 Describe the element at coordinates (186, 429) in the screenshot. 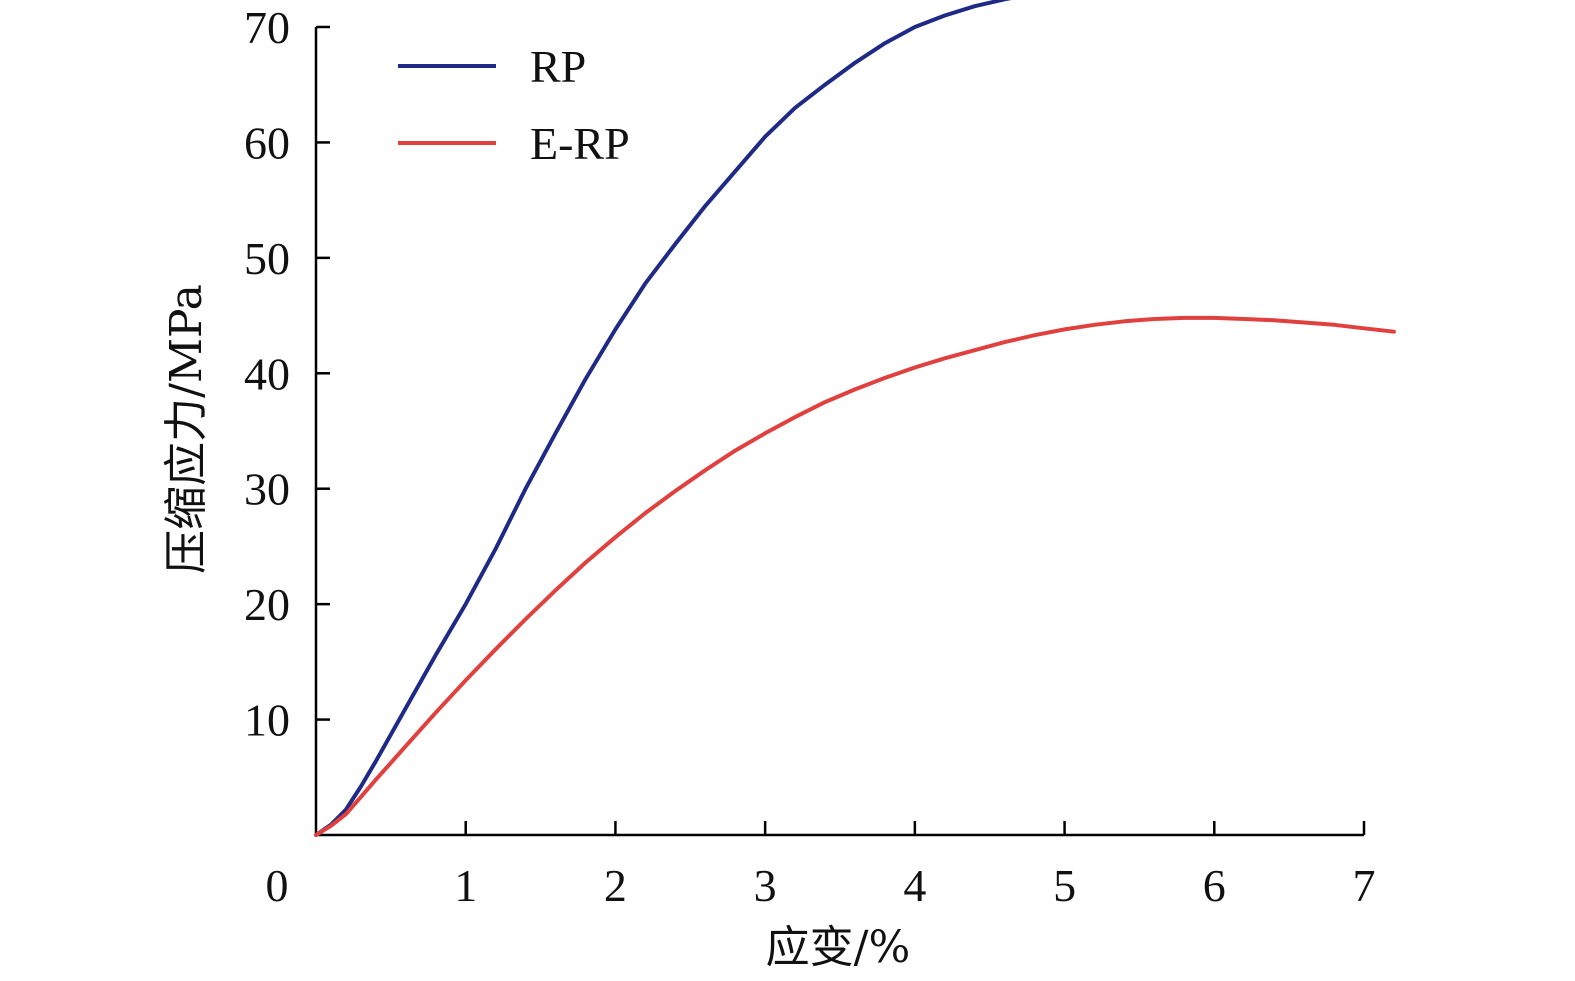

I see `y-axis-title: 压缩应力/MPa` at that location.